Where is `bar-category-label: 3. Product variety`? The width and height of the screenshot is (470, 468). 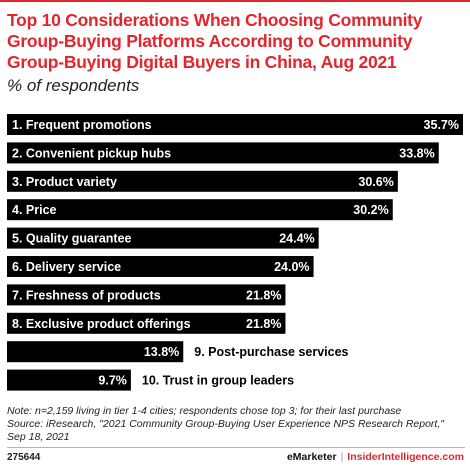
bar-category-label: 3. Product variety is located at coordinates (64, 182).